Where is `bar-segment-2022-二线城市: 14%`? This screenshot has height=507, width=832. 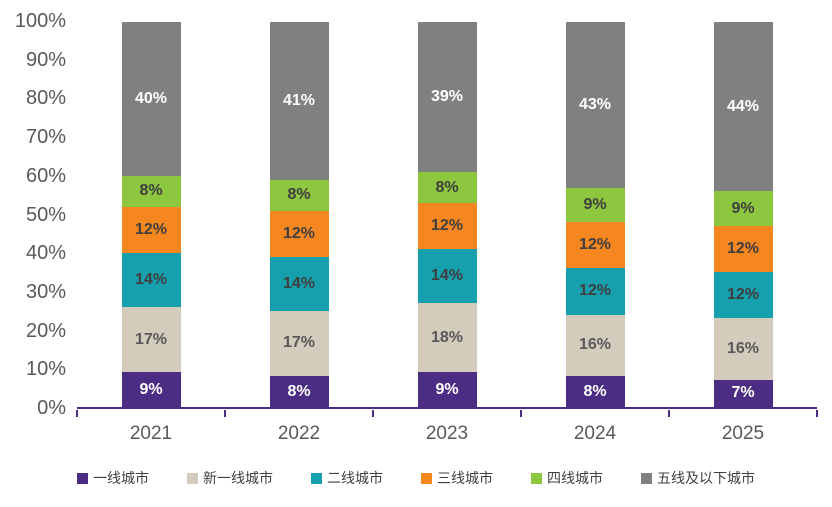
bar-segment-2022-二线城市: 14% is located at coordinates (299, 283).